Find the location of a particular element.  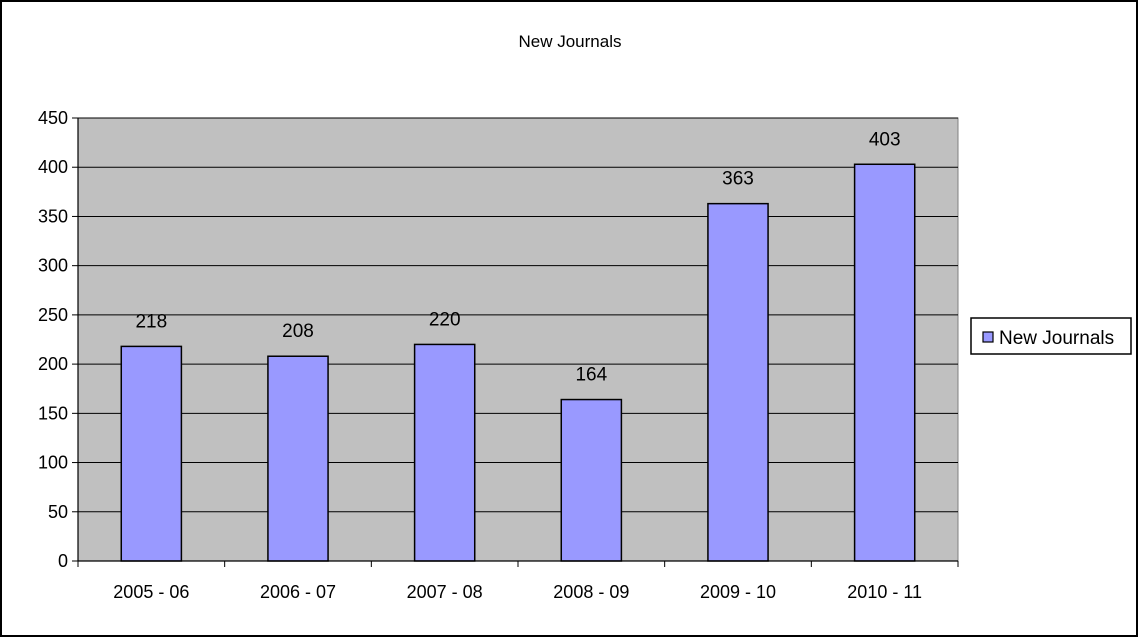

y-tick-label: 100 is located at coordinates (53, 463).